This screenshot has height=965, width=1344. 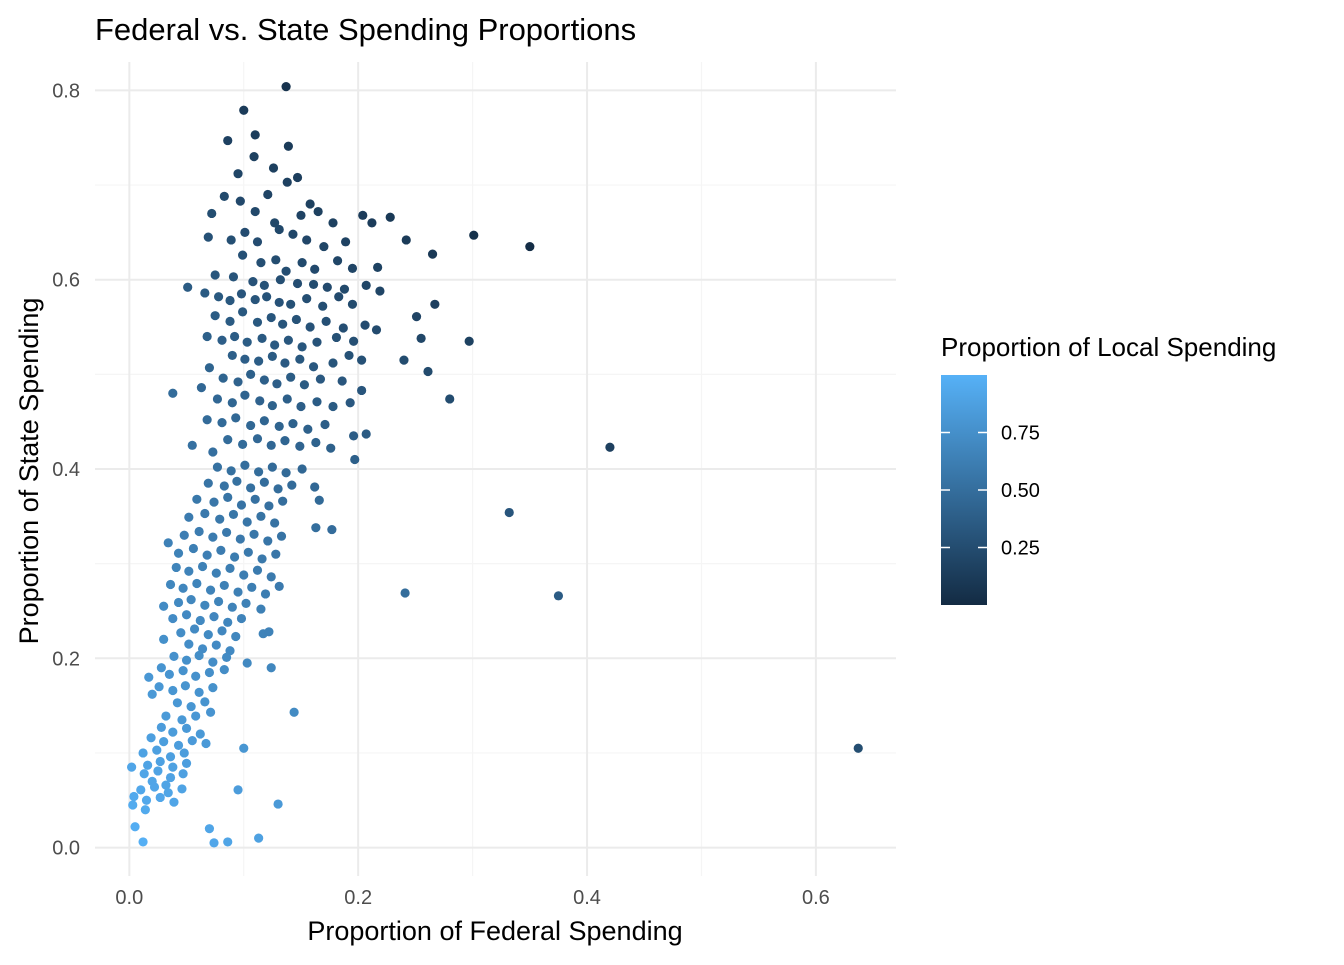 What do you see at coordinates (1020, 491) in the screenshot?
I see `legend-tick-label: 0.50` at bounding box center [1020, 491].